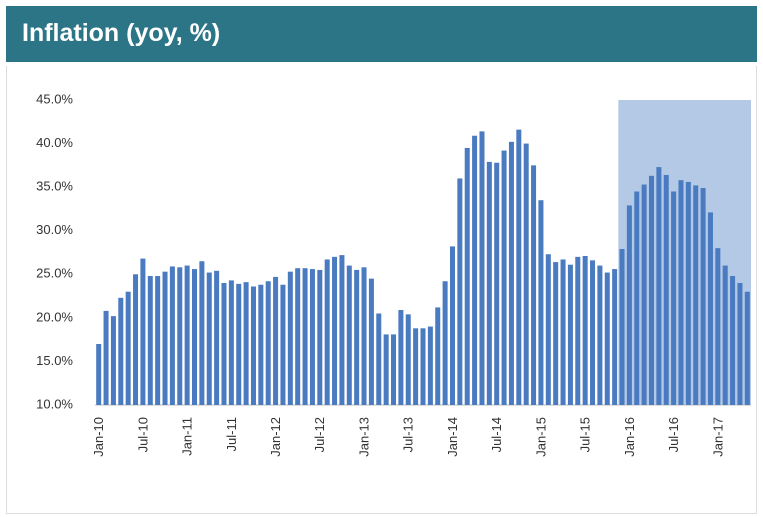 This screenshot has width=763, height=517. What do you see at coordinates (54, 186) in the screenshot?
I see `y-tick-label: 35.0%` at bounding box center [54, 186].